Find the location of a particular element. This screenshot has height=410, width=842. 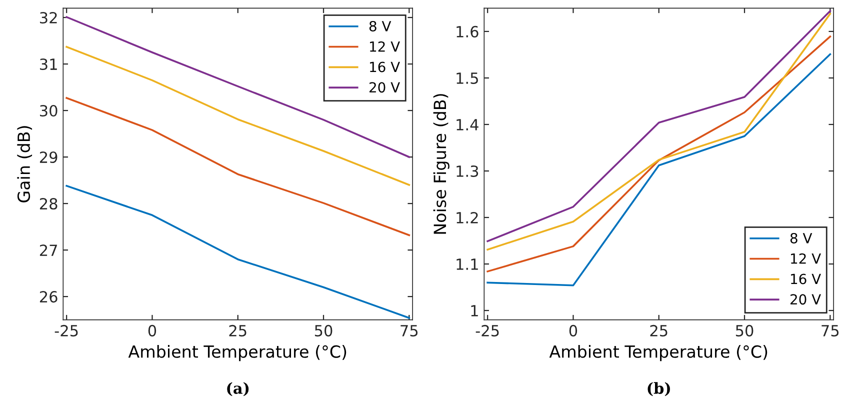

y-tick-label: 1 is located at coordinates (474, 310).